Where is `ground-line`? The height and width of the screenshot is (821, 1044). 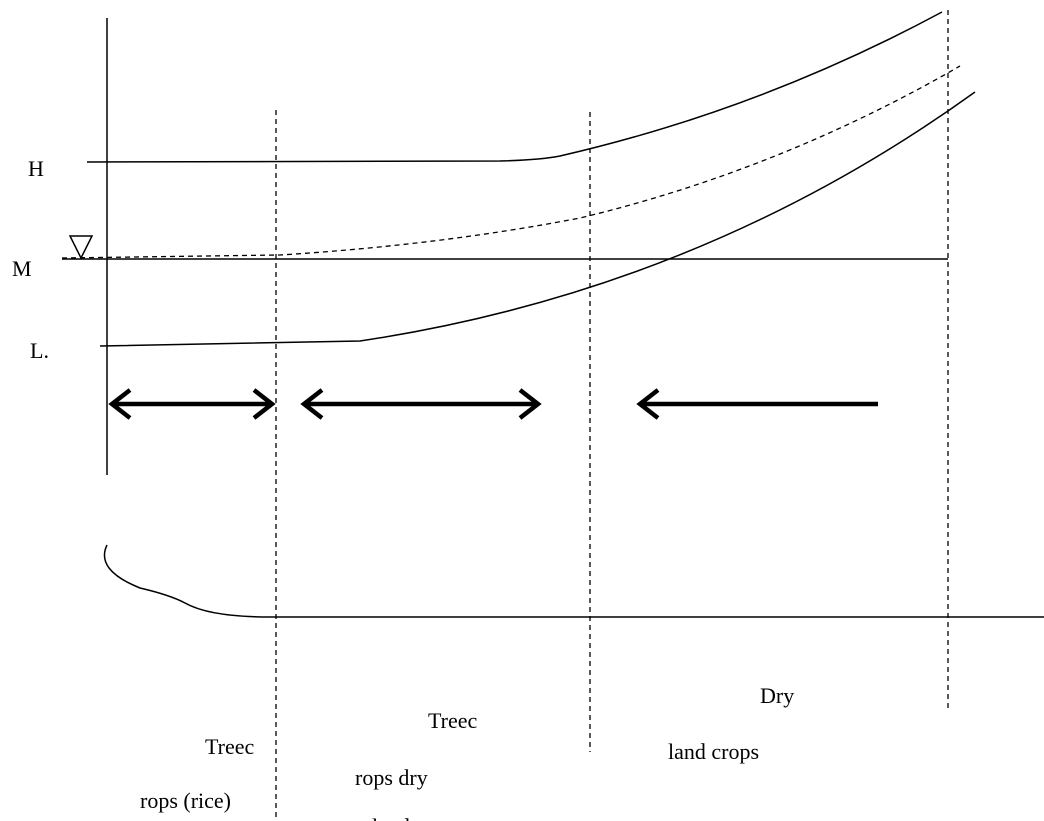
ground-line is located at coordinates (573, 581).